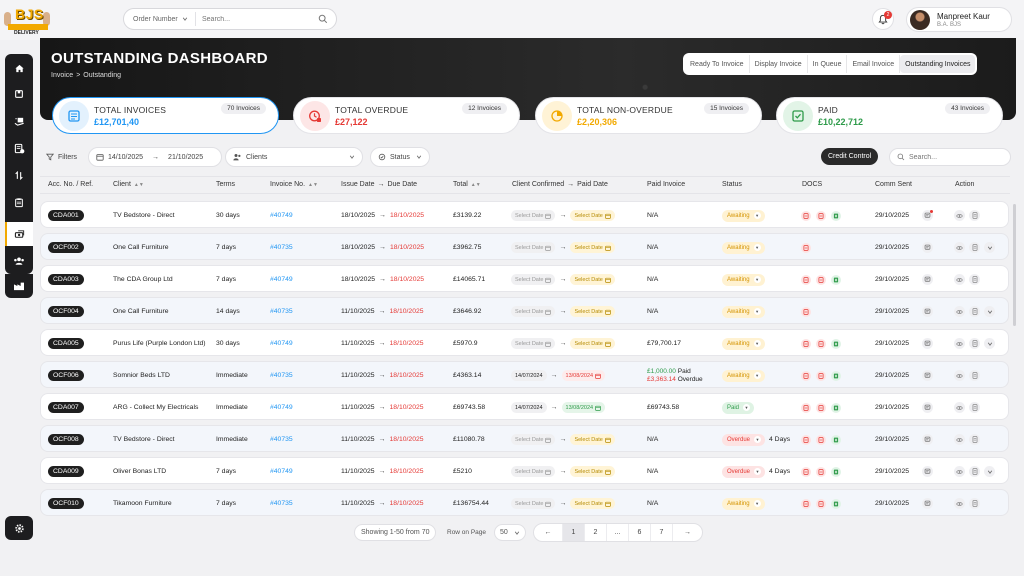  Describe the element at coordinates (850, 156) in the screenshot. I see `credit-control-button: Credit Control` at that location.